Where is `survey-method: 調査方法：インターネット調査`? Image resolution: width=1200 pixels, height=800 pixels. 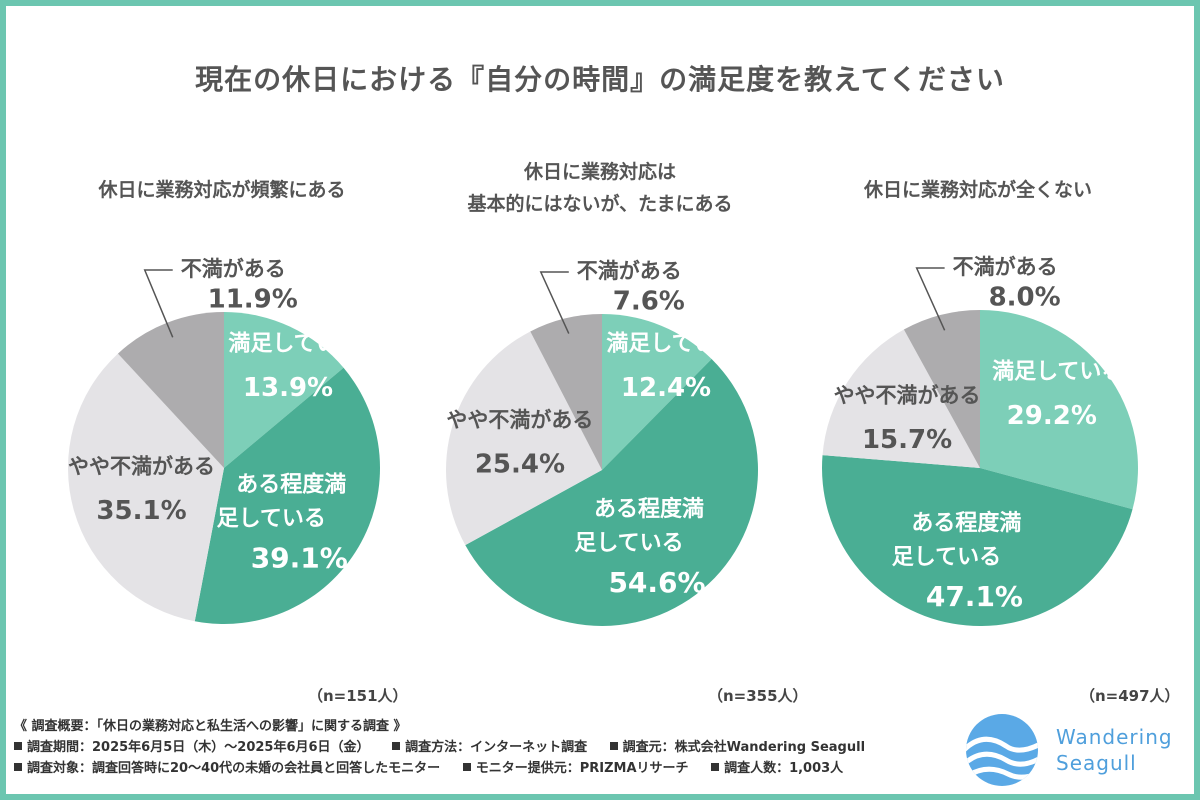
survey-method: 調査方法：インターネット調査 is located at coordinates (489, 747).